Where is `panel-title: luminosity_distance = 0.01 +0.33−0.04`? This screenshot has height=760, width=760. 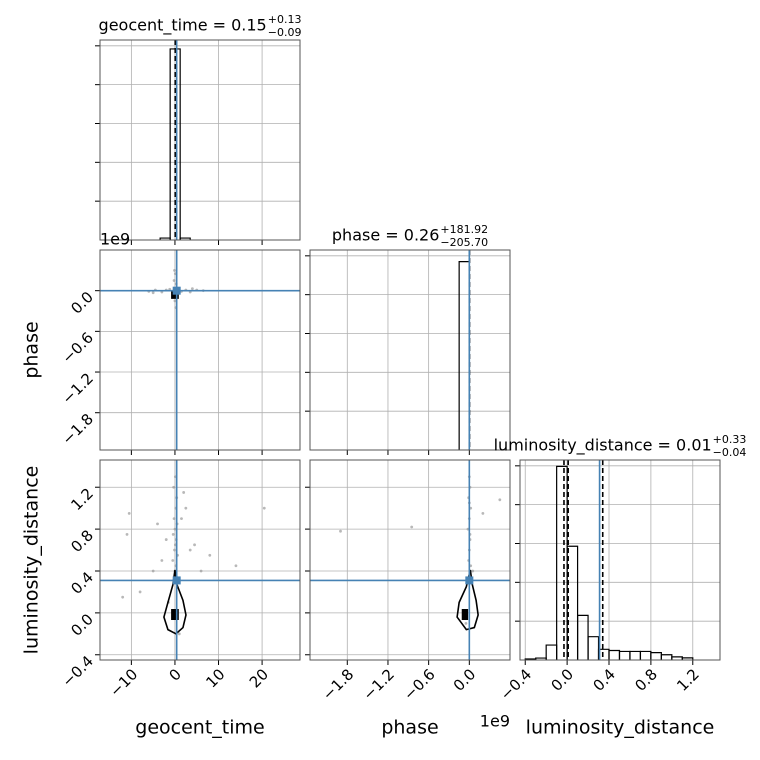 panel-title: luminosity_distance = 0.01 +0.33−0.04 is located at coordinates (620, 446).